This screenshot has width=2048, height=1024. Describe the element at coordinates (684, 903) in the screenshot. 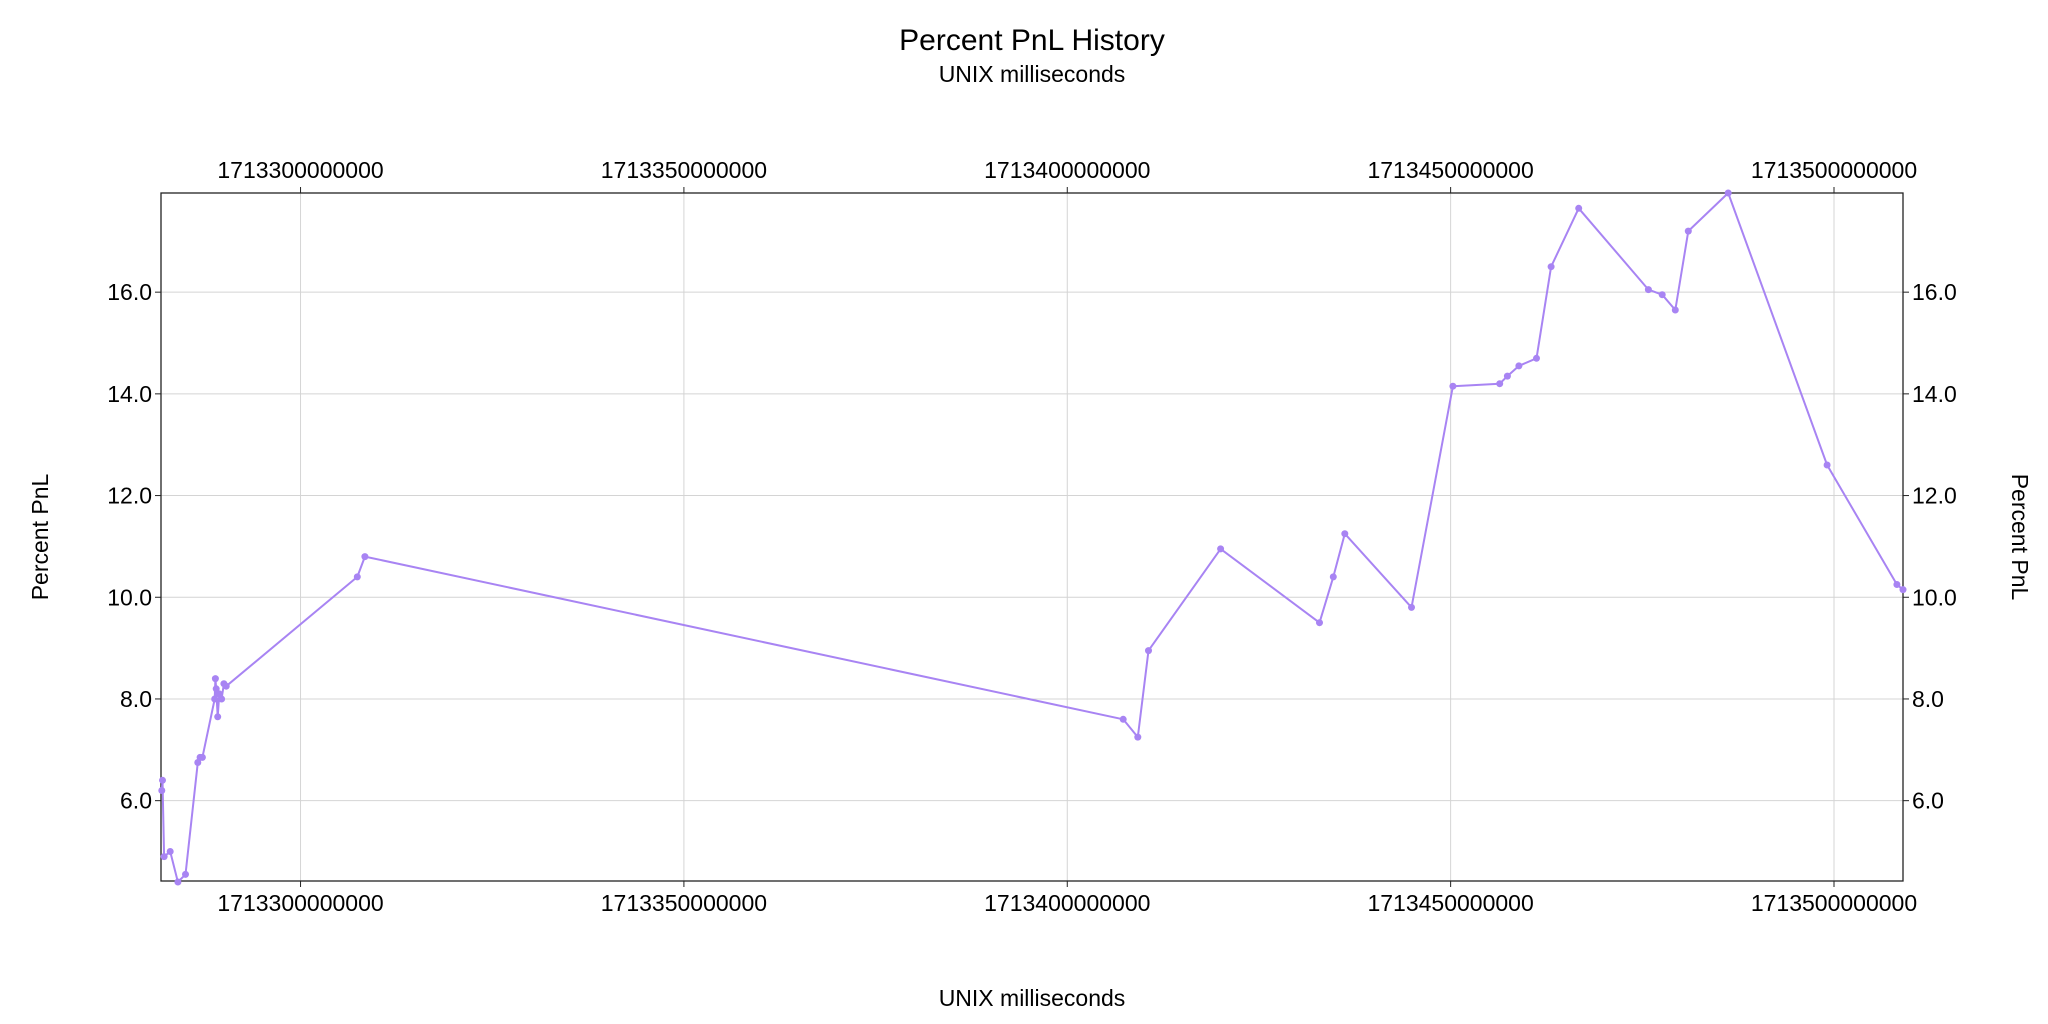

I see `x-tick-label-bottom: 1713350000000` at that location.